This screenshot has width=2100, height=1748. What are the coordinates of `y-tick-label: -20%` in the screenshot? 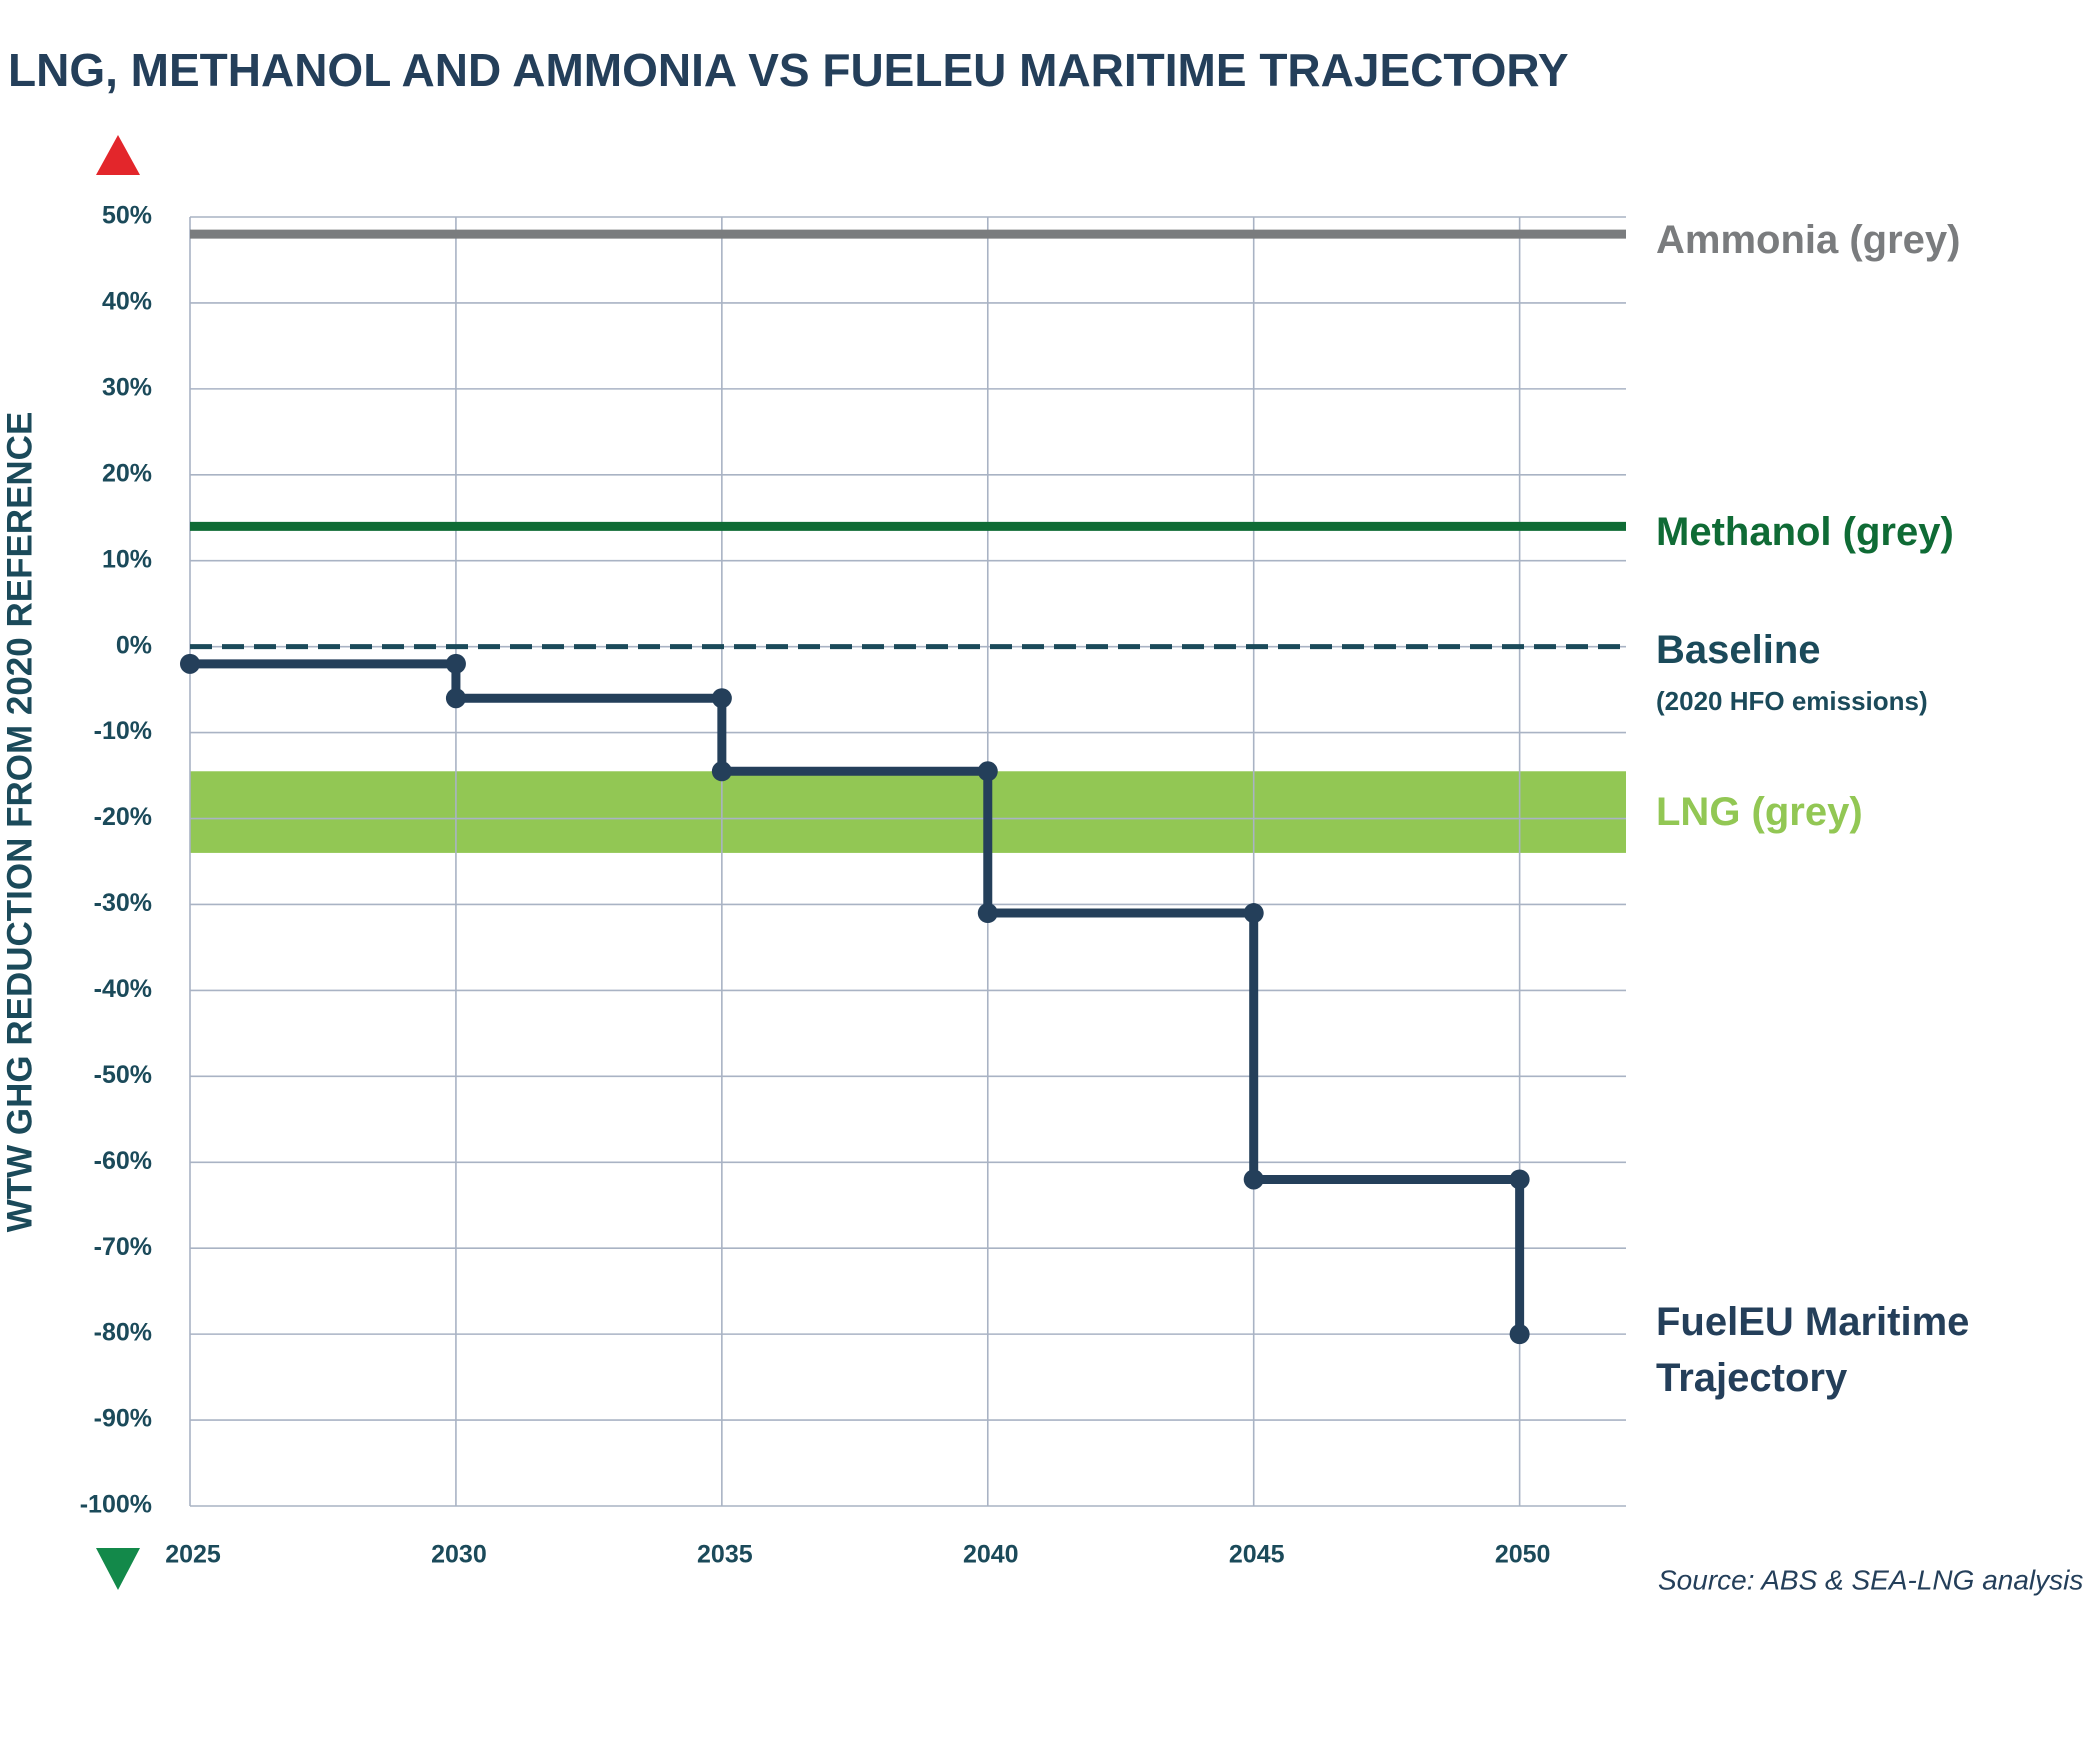 It's located at (123, 817).